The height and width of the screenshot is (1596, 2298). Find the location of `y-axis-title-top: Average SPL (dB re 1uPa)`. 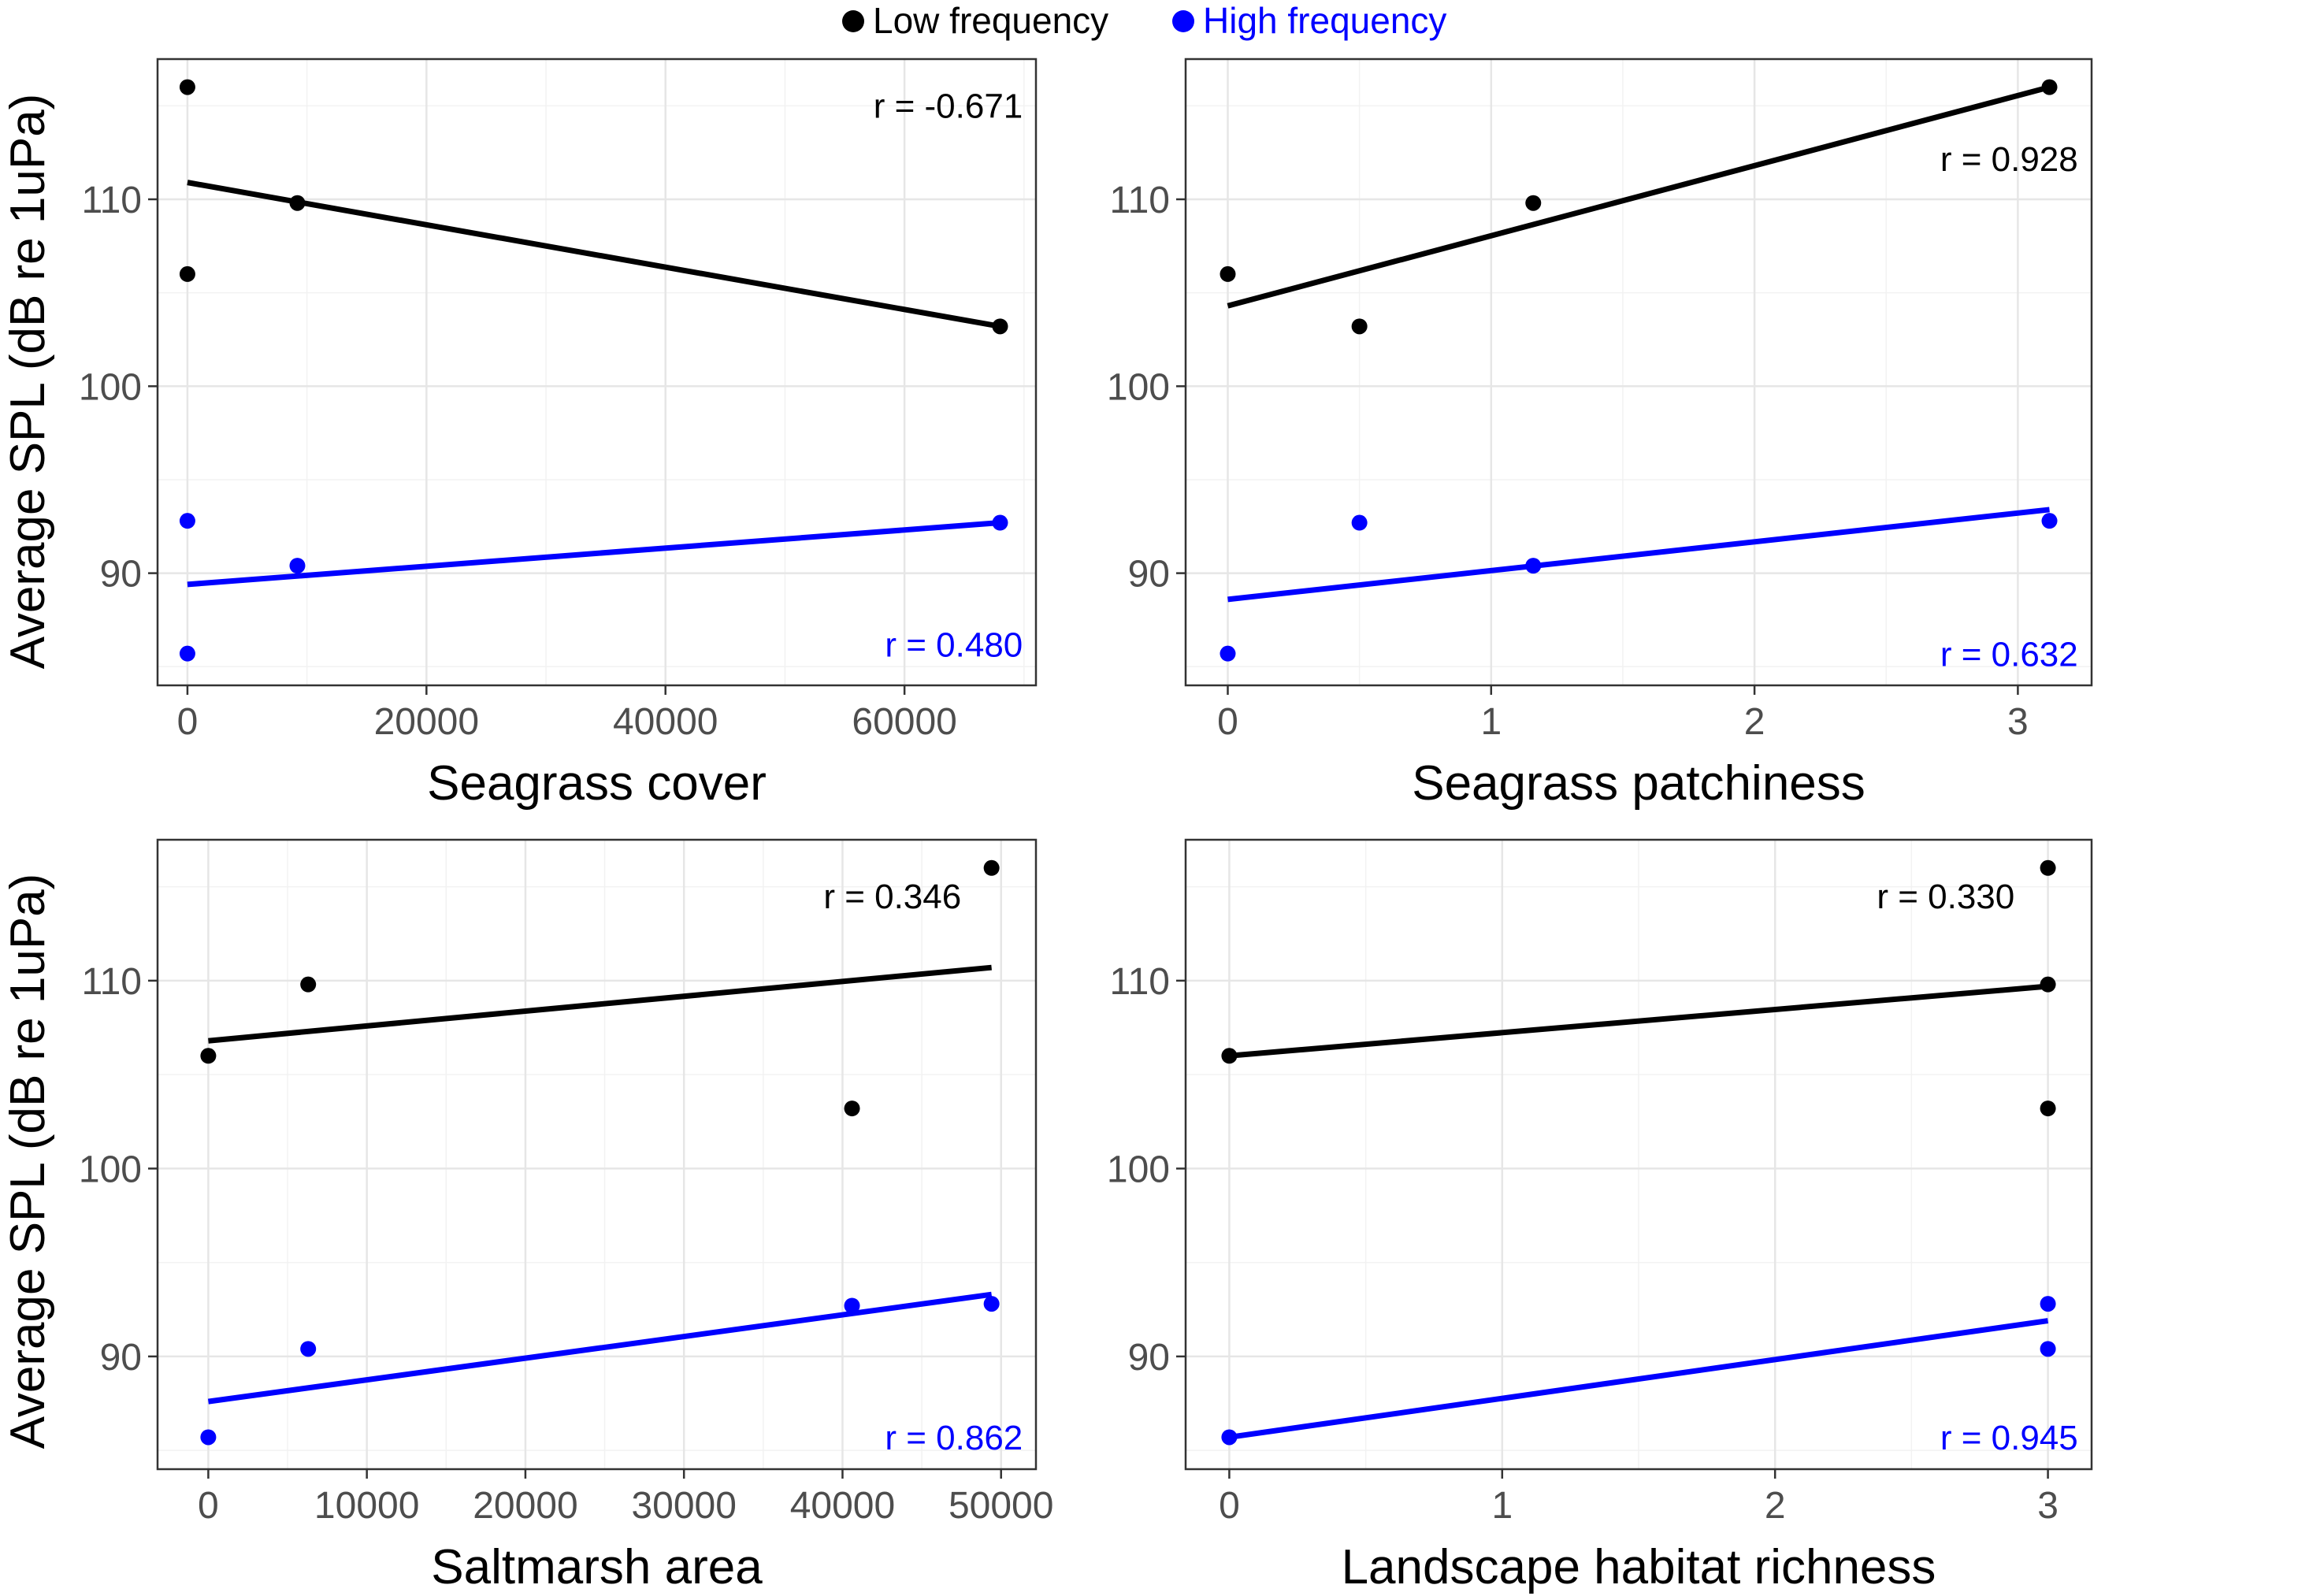

y-axis-title-top: Average SPL (dB re 1uPa) is located at coordinates (28, 382).